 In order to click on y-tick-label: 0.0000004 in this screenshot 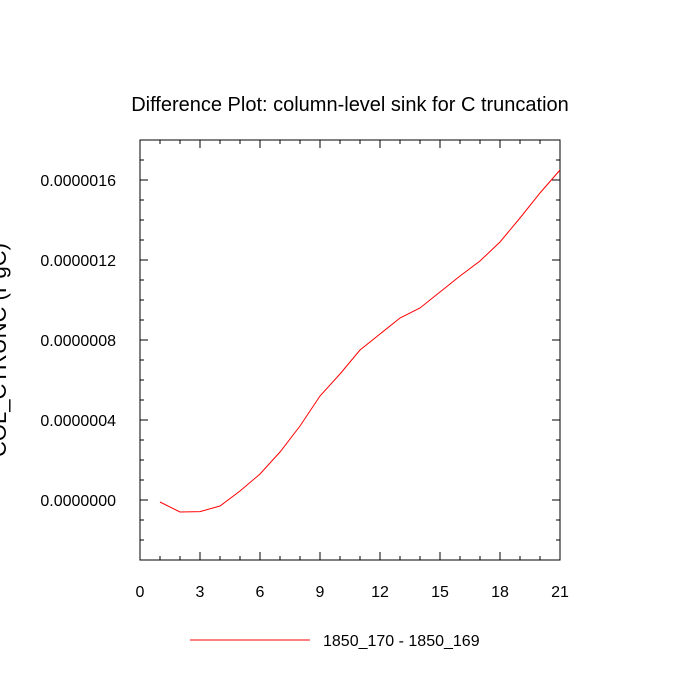, I will do `click(78, 421)`.